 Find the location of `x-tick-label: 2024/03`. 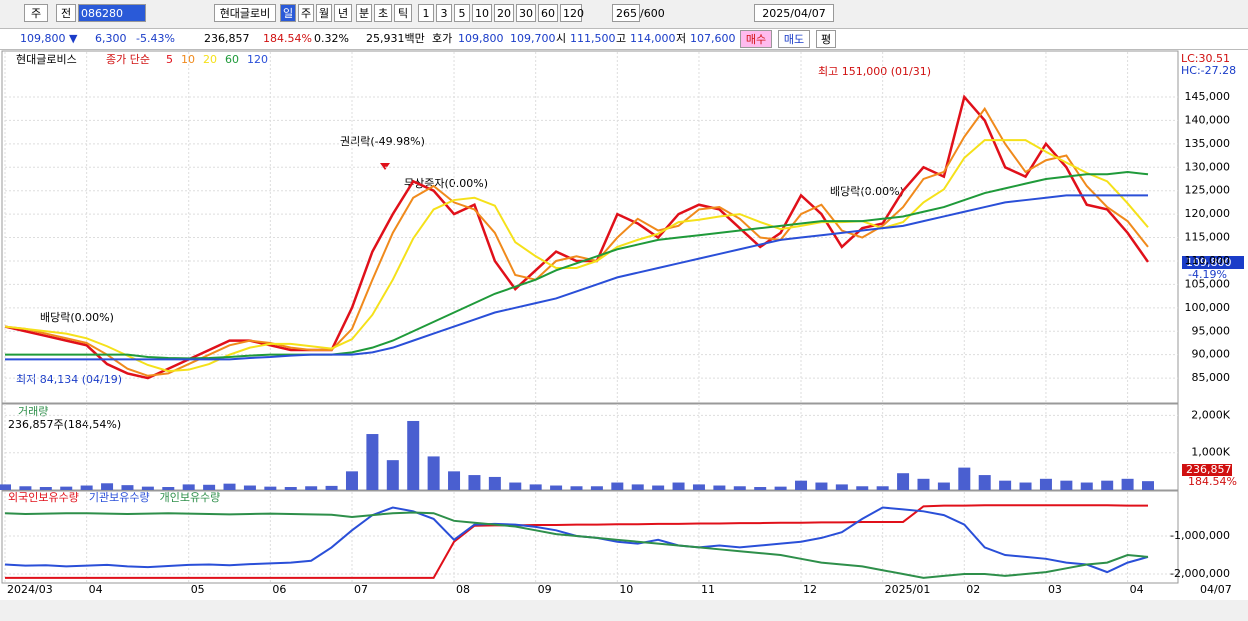

x-tick-label: 2024/03 is located at coordinates (30, 589).